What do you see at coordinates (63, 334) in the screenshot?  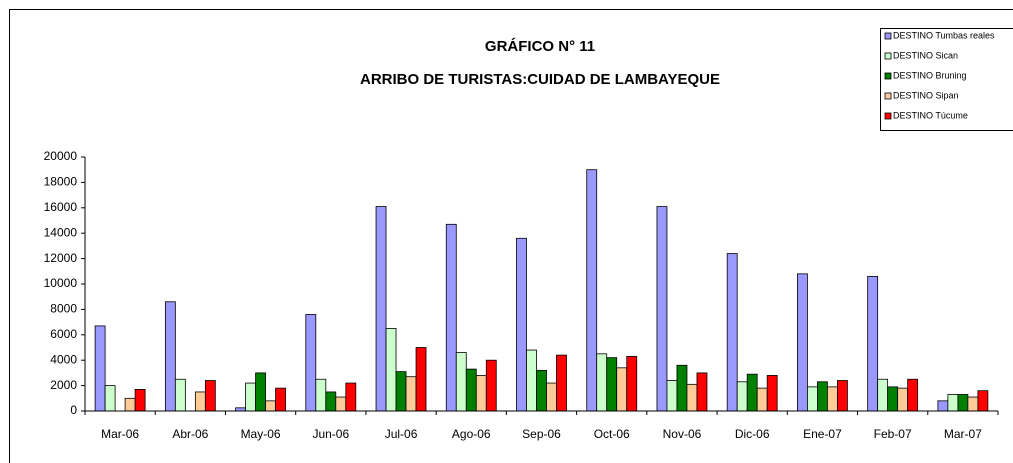 I see `y-tick-label: 6000` at bounding box center [63, 334].